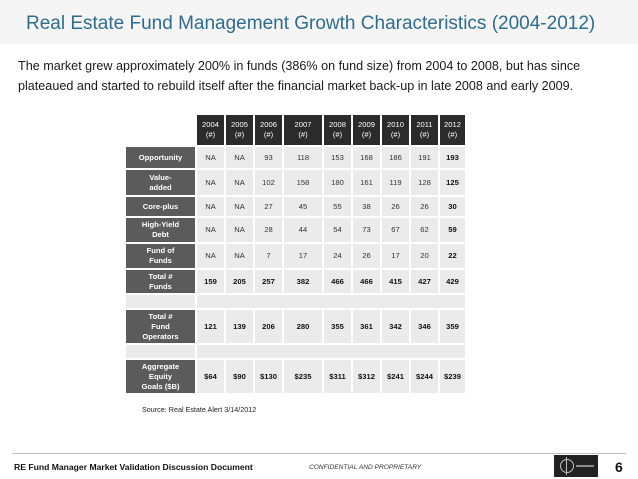 This screenshot has width=638, height=479. What do you see at coordinates (395, 157) in the screenshot?
I see `table-cell: 186` at bounding box center [395, 157].